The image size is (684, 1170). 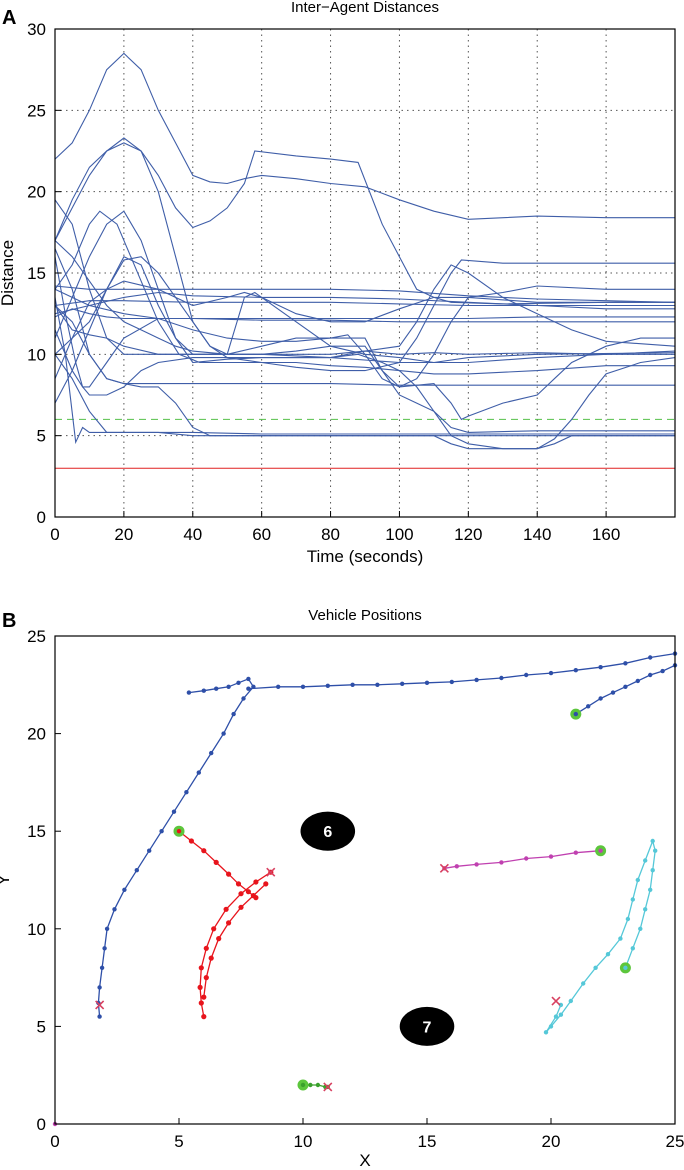 What do you see at coordinates (36, 29) in the screenshot?
I see `y-tick-label: 30` at bounding box center [36, 29].